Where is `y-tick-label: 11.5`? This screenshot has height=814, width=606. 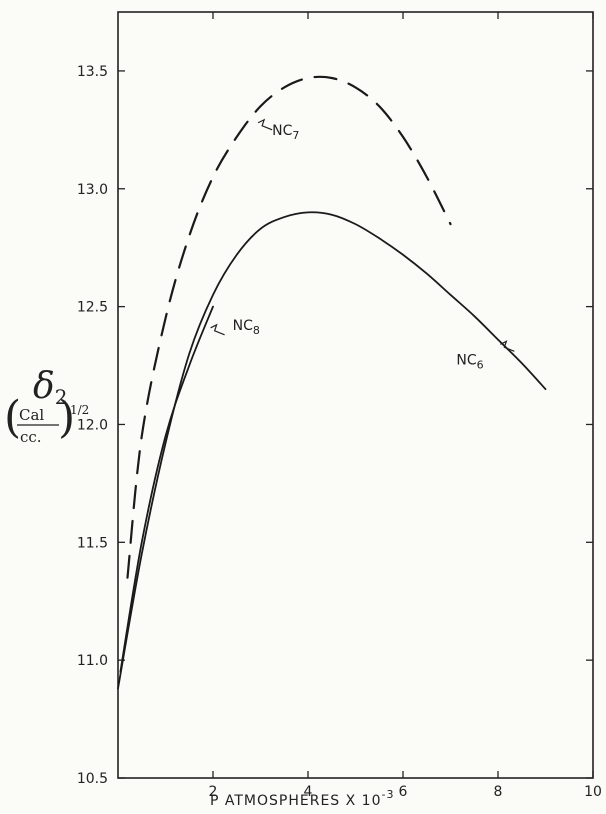 y-tick-label: 11.5 is located at coordinates (92, 543).